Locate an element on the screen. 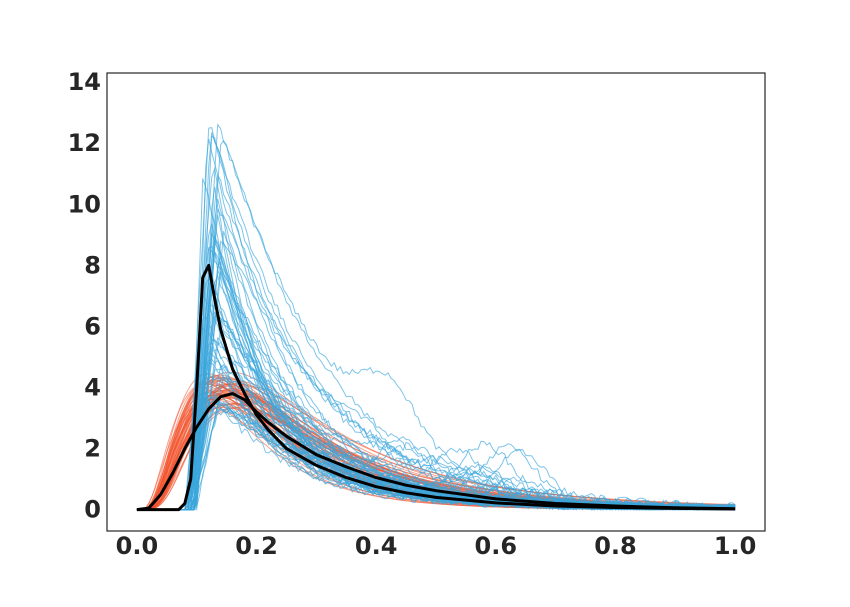  x-tick-label: 0.2 is located at coordinates (256, 546).